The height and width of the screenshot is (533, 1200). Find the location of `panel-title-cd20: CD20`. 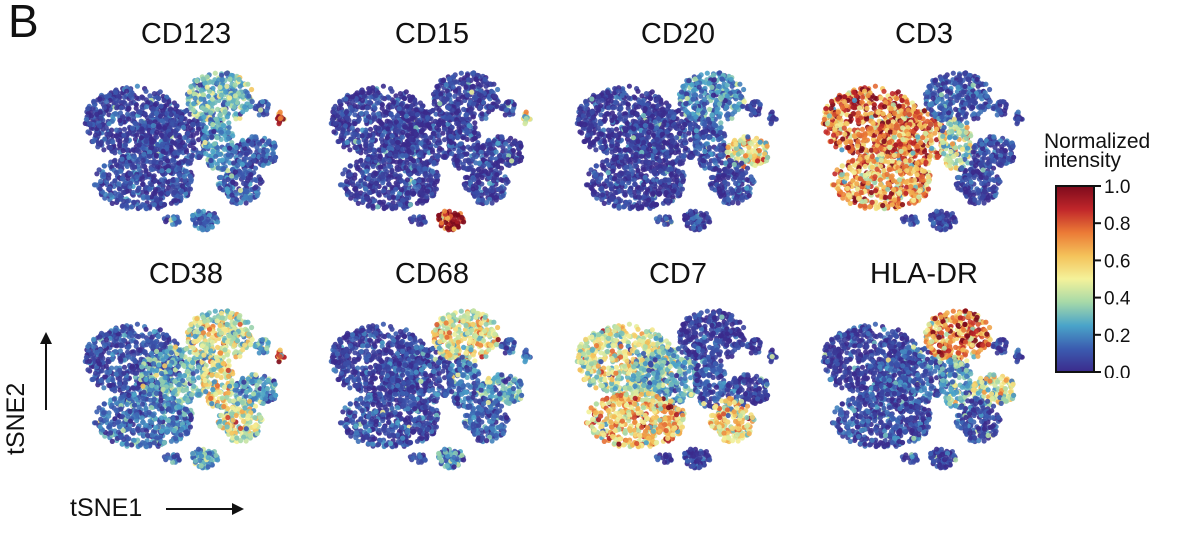

panel-title-cd20: CD20 is located at coordinates (678, 34).